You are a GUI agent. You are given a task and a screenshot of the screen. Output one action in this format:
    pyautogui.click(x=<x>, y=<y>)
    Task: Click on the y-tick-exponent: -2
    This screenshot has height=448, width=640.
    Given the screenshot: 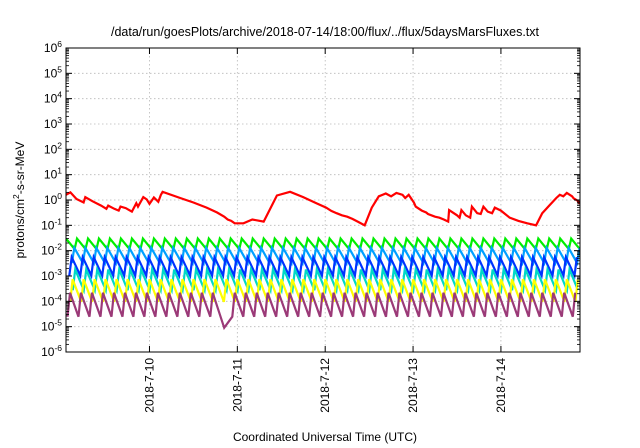 What is the action you would take?
    pyautogui.click(x=58, y=247)
    